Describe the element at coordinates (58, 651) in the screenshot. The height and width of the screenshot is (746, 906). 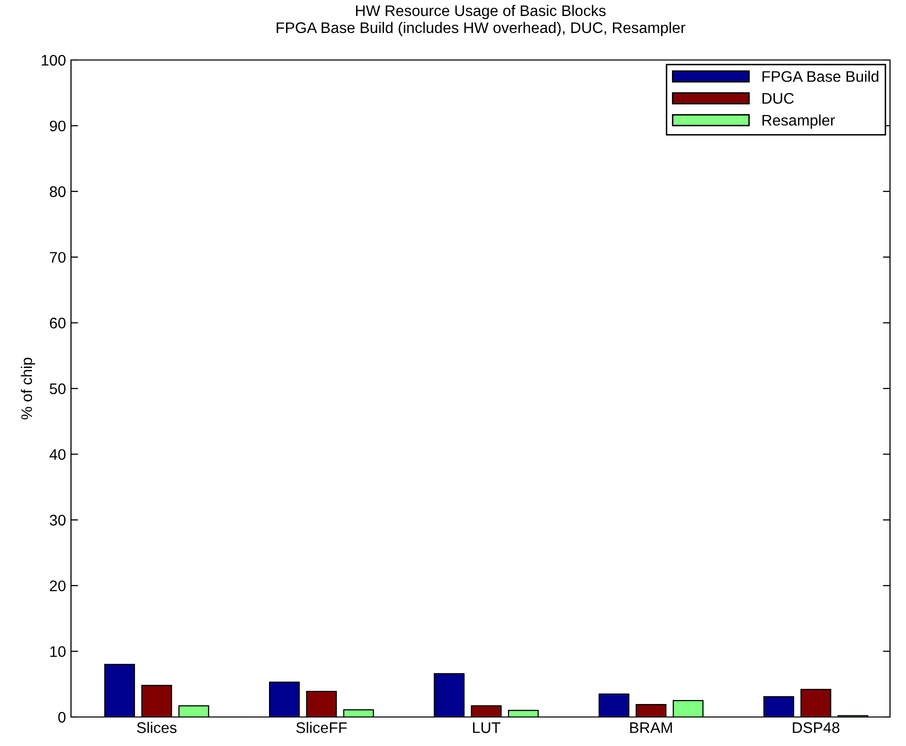
I see `y-tick-label: 10` at that location.